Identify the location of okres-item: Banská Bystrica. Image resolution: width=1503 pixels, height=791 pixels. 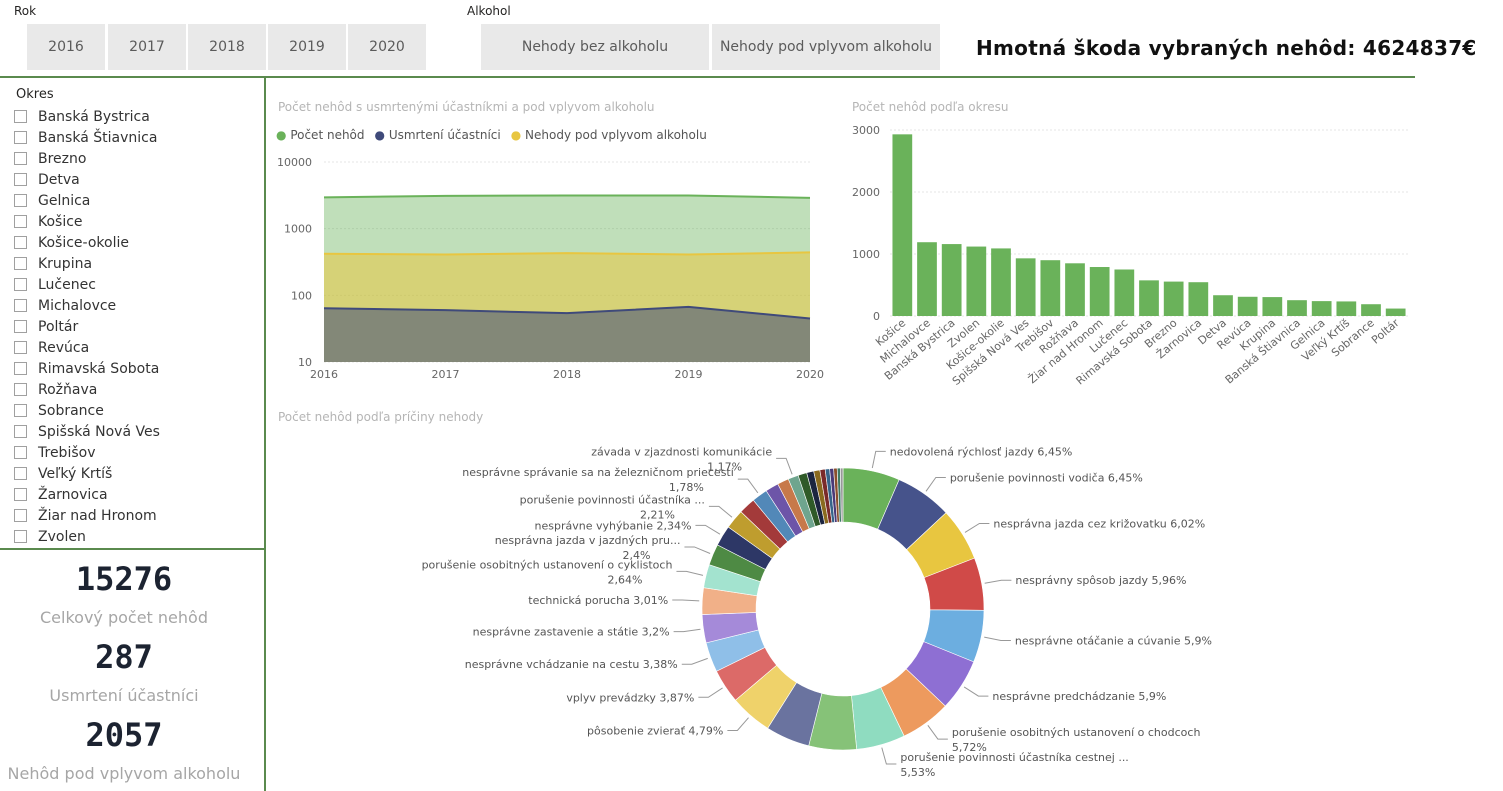
(87, 116).